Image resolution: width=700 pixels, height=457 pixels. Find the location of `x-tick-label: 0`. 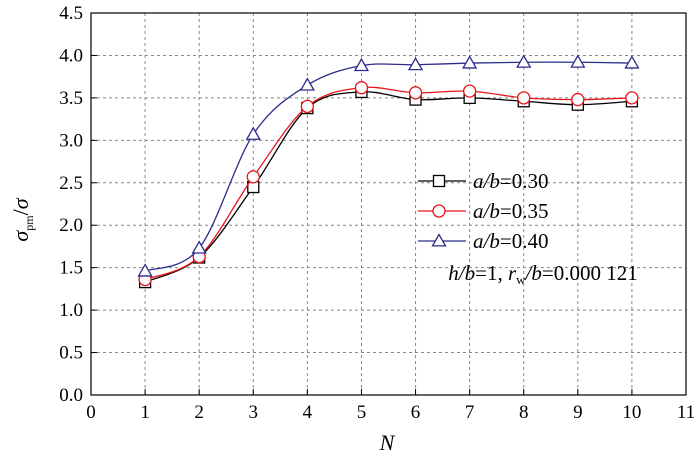

x-tick-label: 0 is located at coordinates (91, 412).